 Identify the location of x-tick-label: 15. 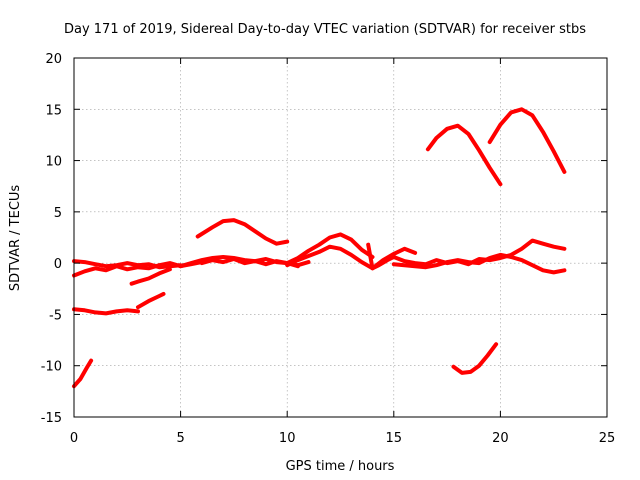
(394, 438).